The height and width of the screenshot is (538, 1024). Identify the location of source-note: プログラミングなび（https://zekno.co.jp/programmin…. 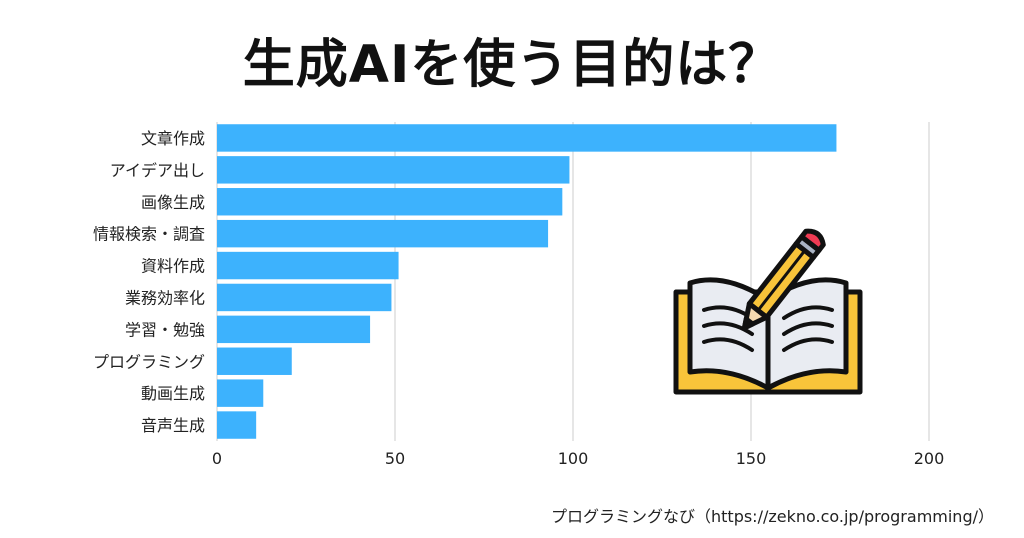
(772, 516).